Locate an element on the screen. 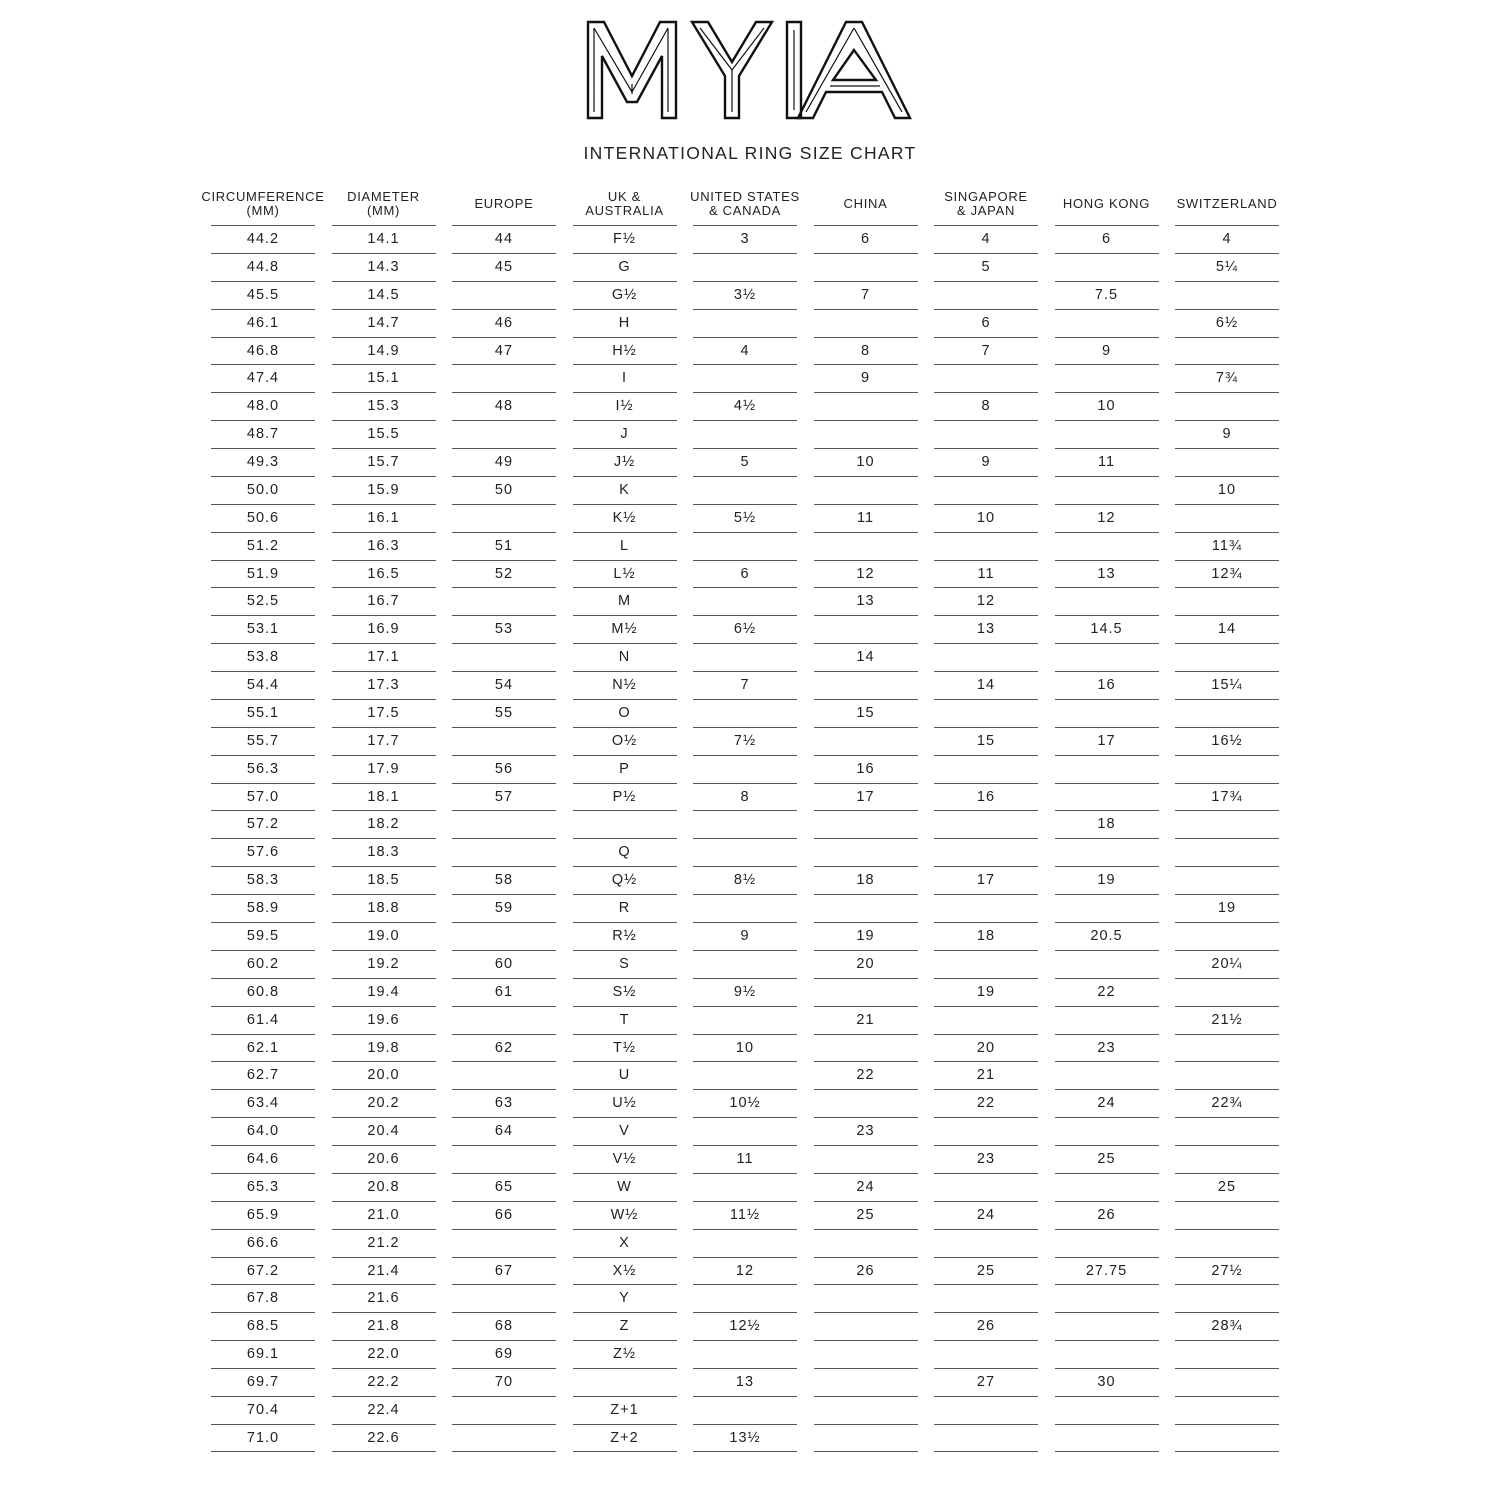  column-header: CIRCUMFERENCE (MM) is located at coordinates (263, 204).